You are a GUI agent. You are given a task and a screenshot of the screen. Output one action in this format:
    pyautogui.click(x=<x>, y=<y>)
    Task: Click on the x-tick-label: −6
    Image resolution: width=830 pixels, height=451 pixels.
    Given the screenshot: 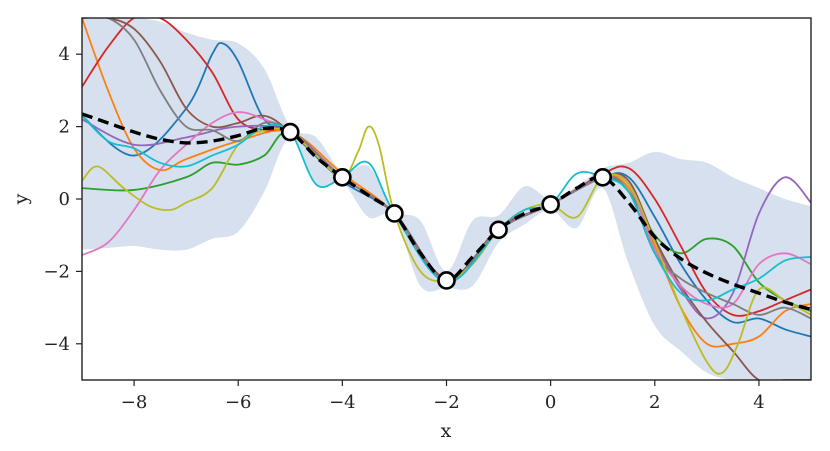 What is the action you would take?
    pyautogui.click(x=238, y=402)
    